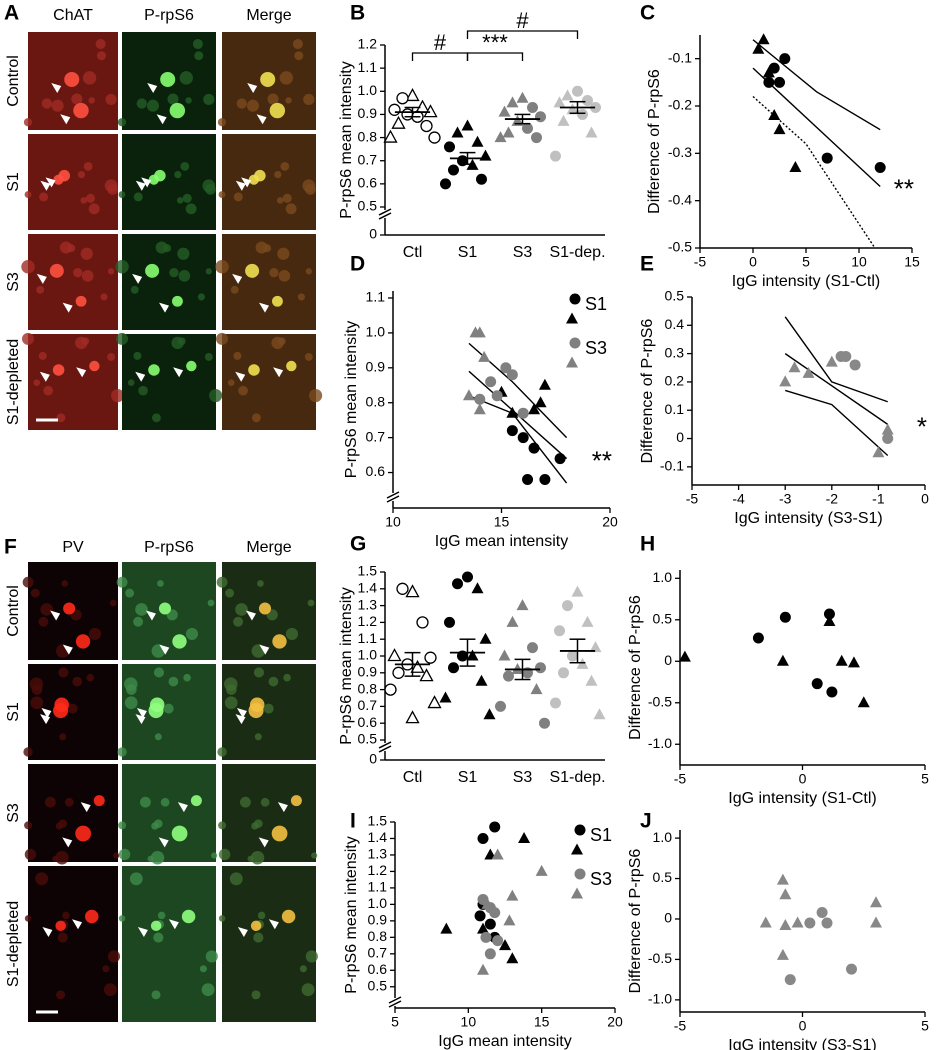 This screenshot has height=1050, width=938. I want to click on y-tick-label: 1.1, so click(376, 297).